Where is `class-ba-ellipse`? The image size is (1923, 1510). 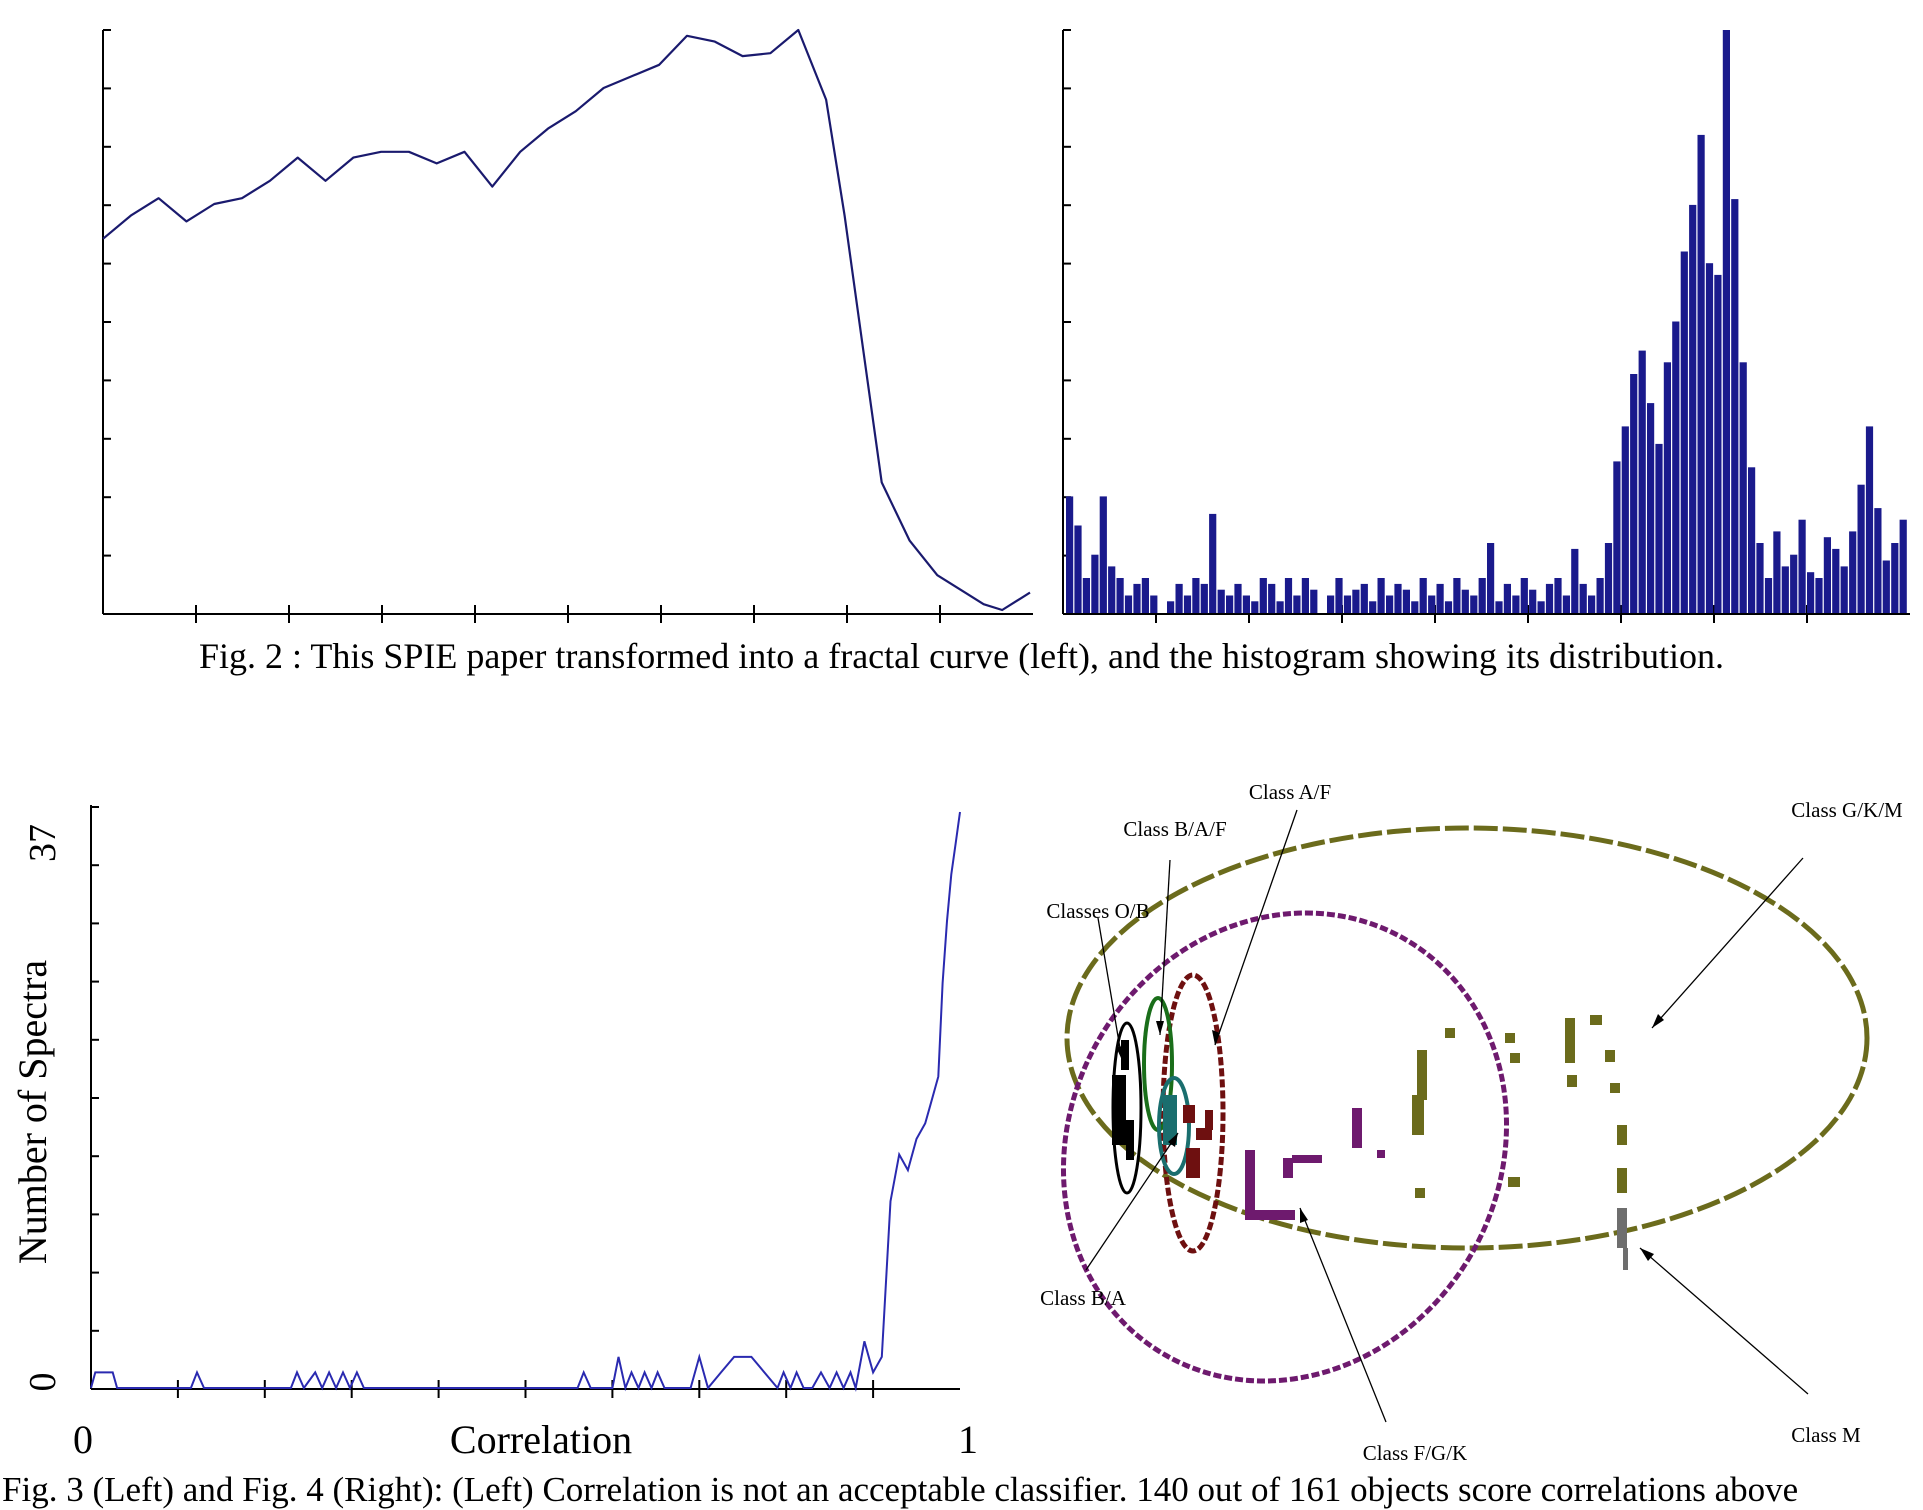 class-ba-ellipse is located at coordinates (1174, 1126).